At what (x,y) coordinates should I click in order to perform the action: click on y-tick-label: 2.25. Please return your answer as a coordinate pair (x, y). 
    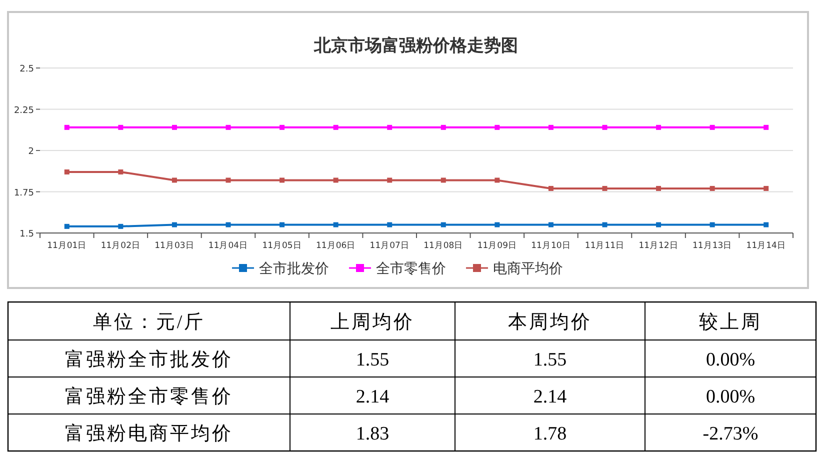
    Looking at the image, I should click on (24, 111).